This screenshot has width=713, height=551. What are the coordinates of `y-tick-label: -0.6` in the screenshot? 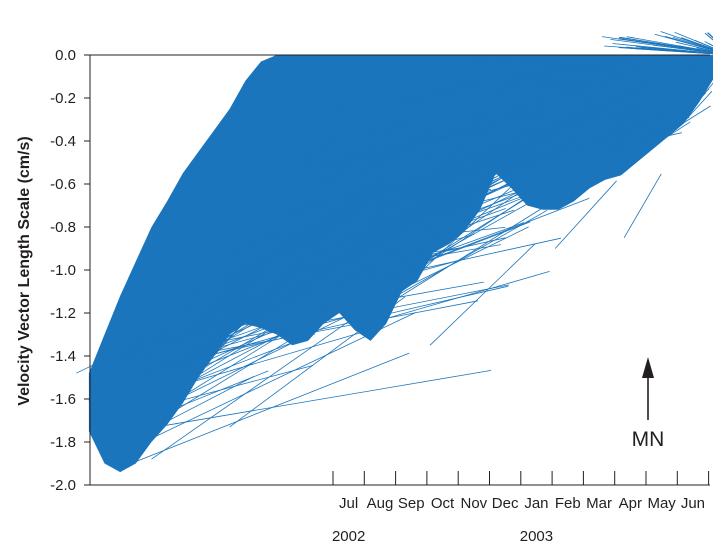 It's located at (63, 184).